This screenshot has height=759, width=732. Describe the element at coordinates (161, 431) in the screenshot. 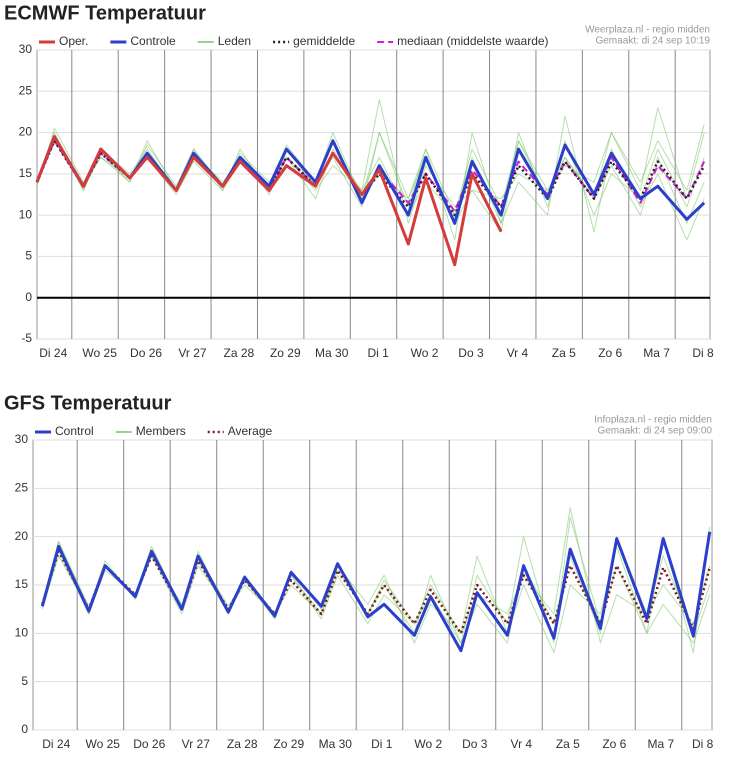

I see `legend-label: Members` at that location.